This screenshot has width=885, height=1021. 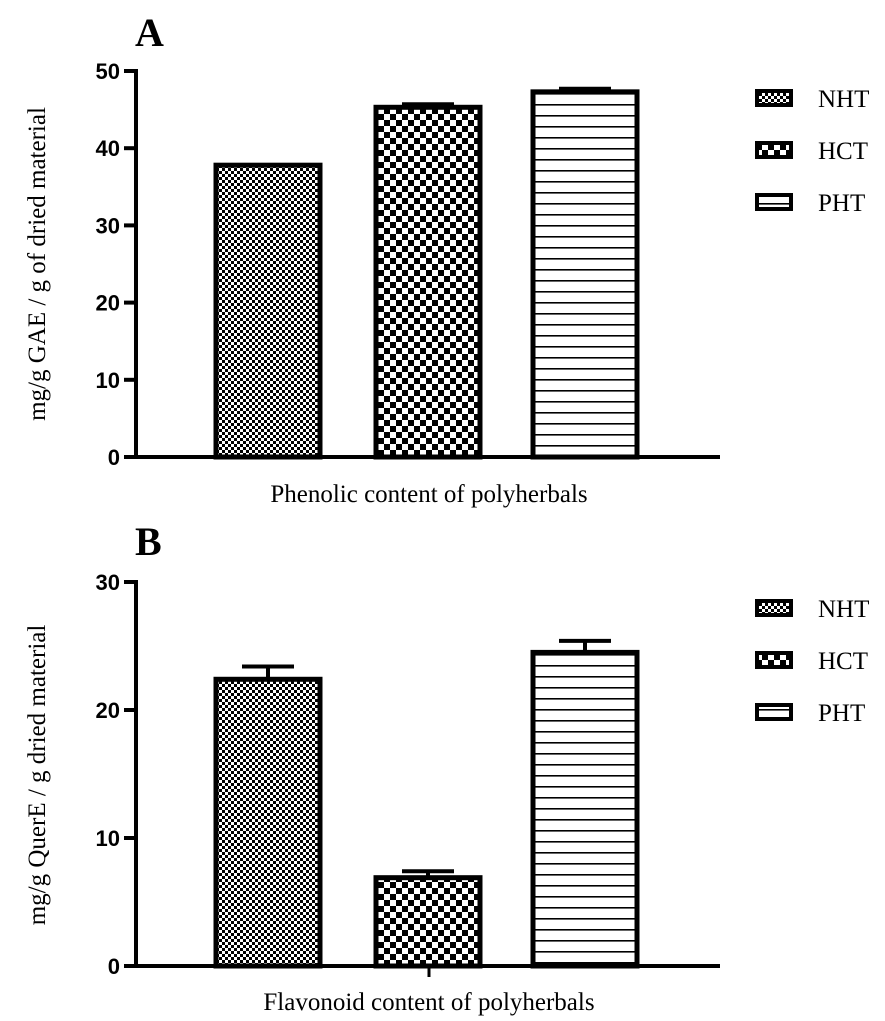 What do you see at coordinates (149, 32) in the screenshot?
I see `panel-letter: A` at bounding box center [149, 32].